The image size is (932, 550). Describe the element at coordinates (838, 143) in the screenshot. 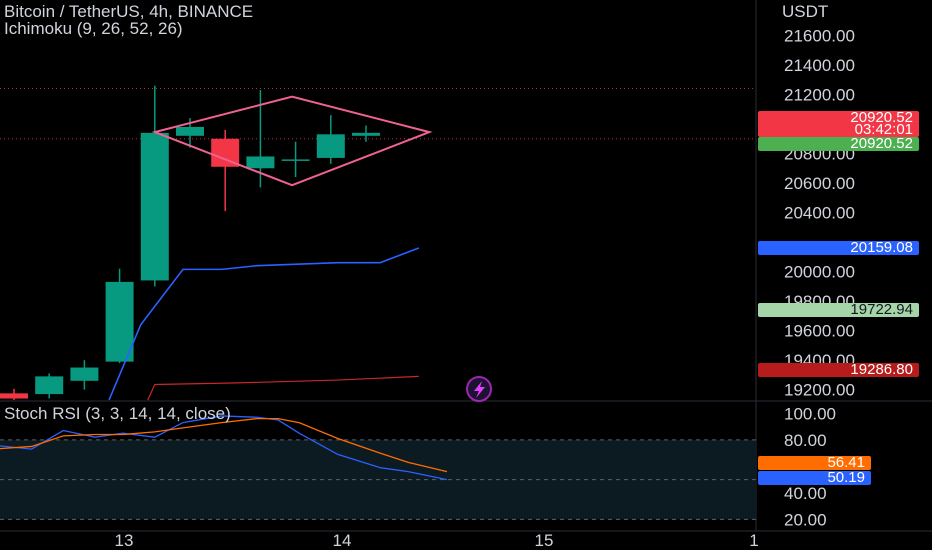

I see `last-price-green-tag: 20920.52` at that location.